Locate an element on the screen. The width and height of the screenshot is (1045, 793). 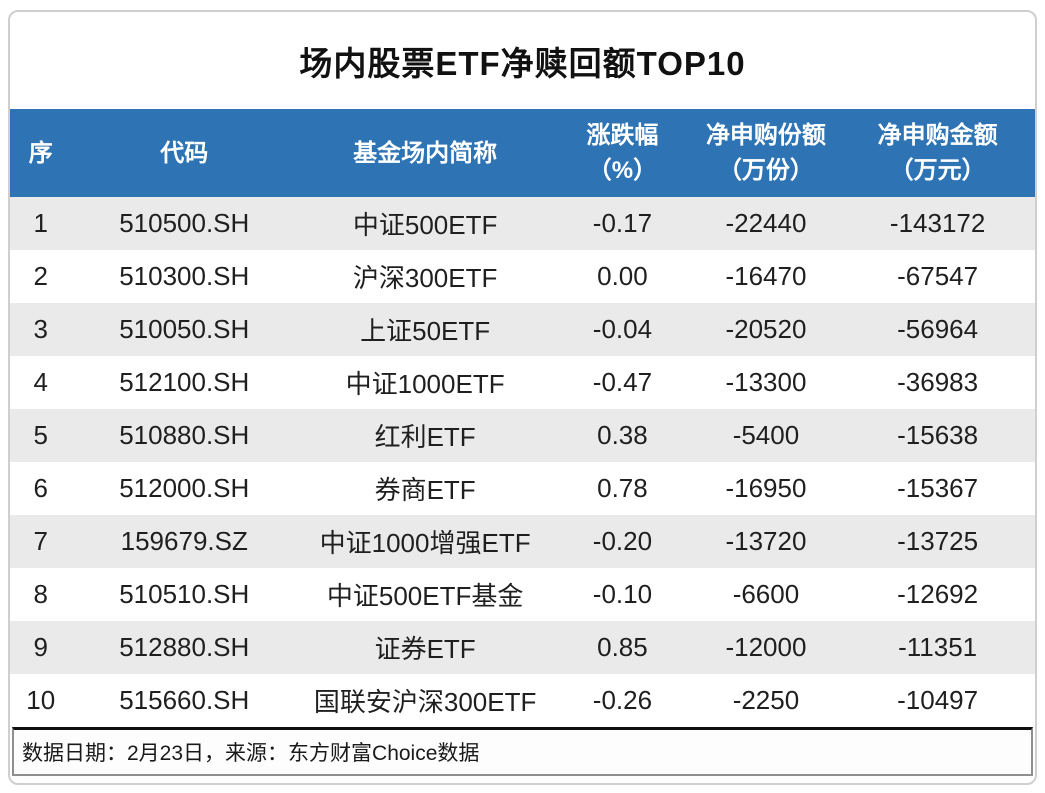
col-header-change-line2: （%） is located at coordinates (622, 170).